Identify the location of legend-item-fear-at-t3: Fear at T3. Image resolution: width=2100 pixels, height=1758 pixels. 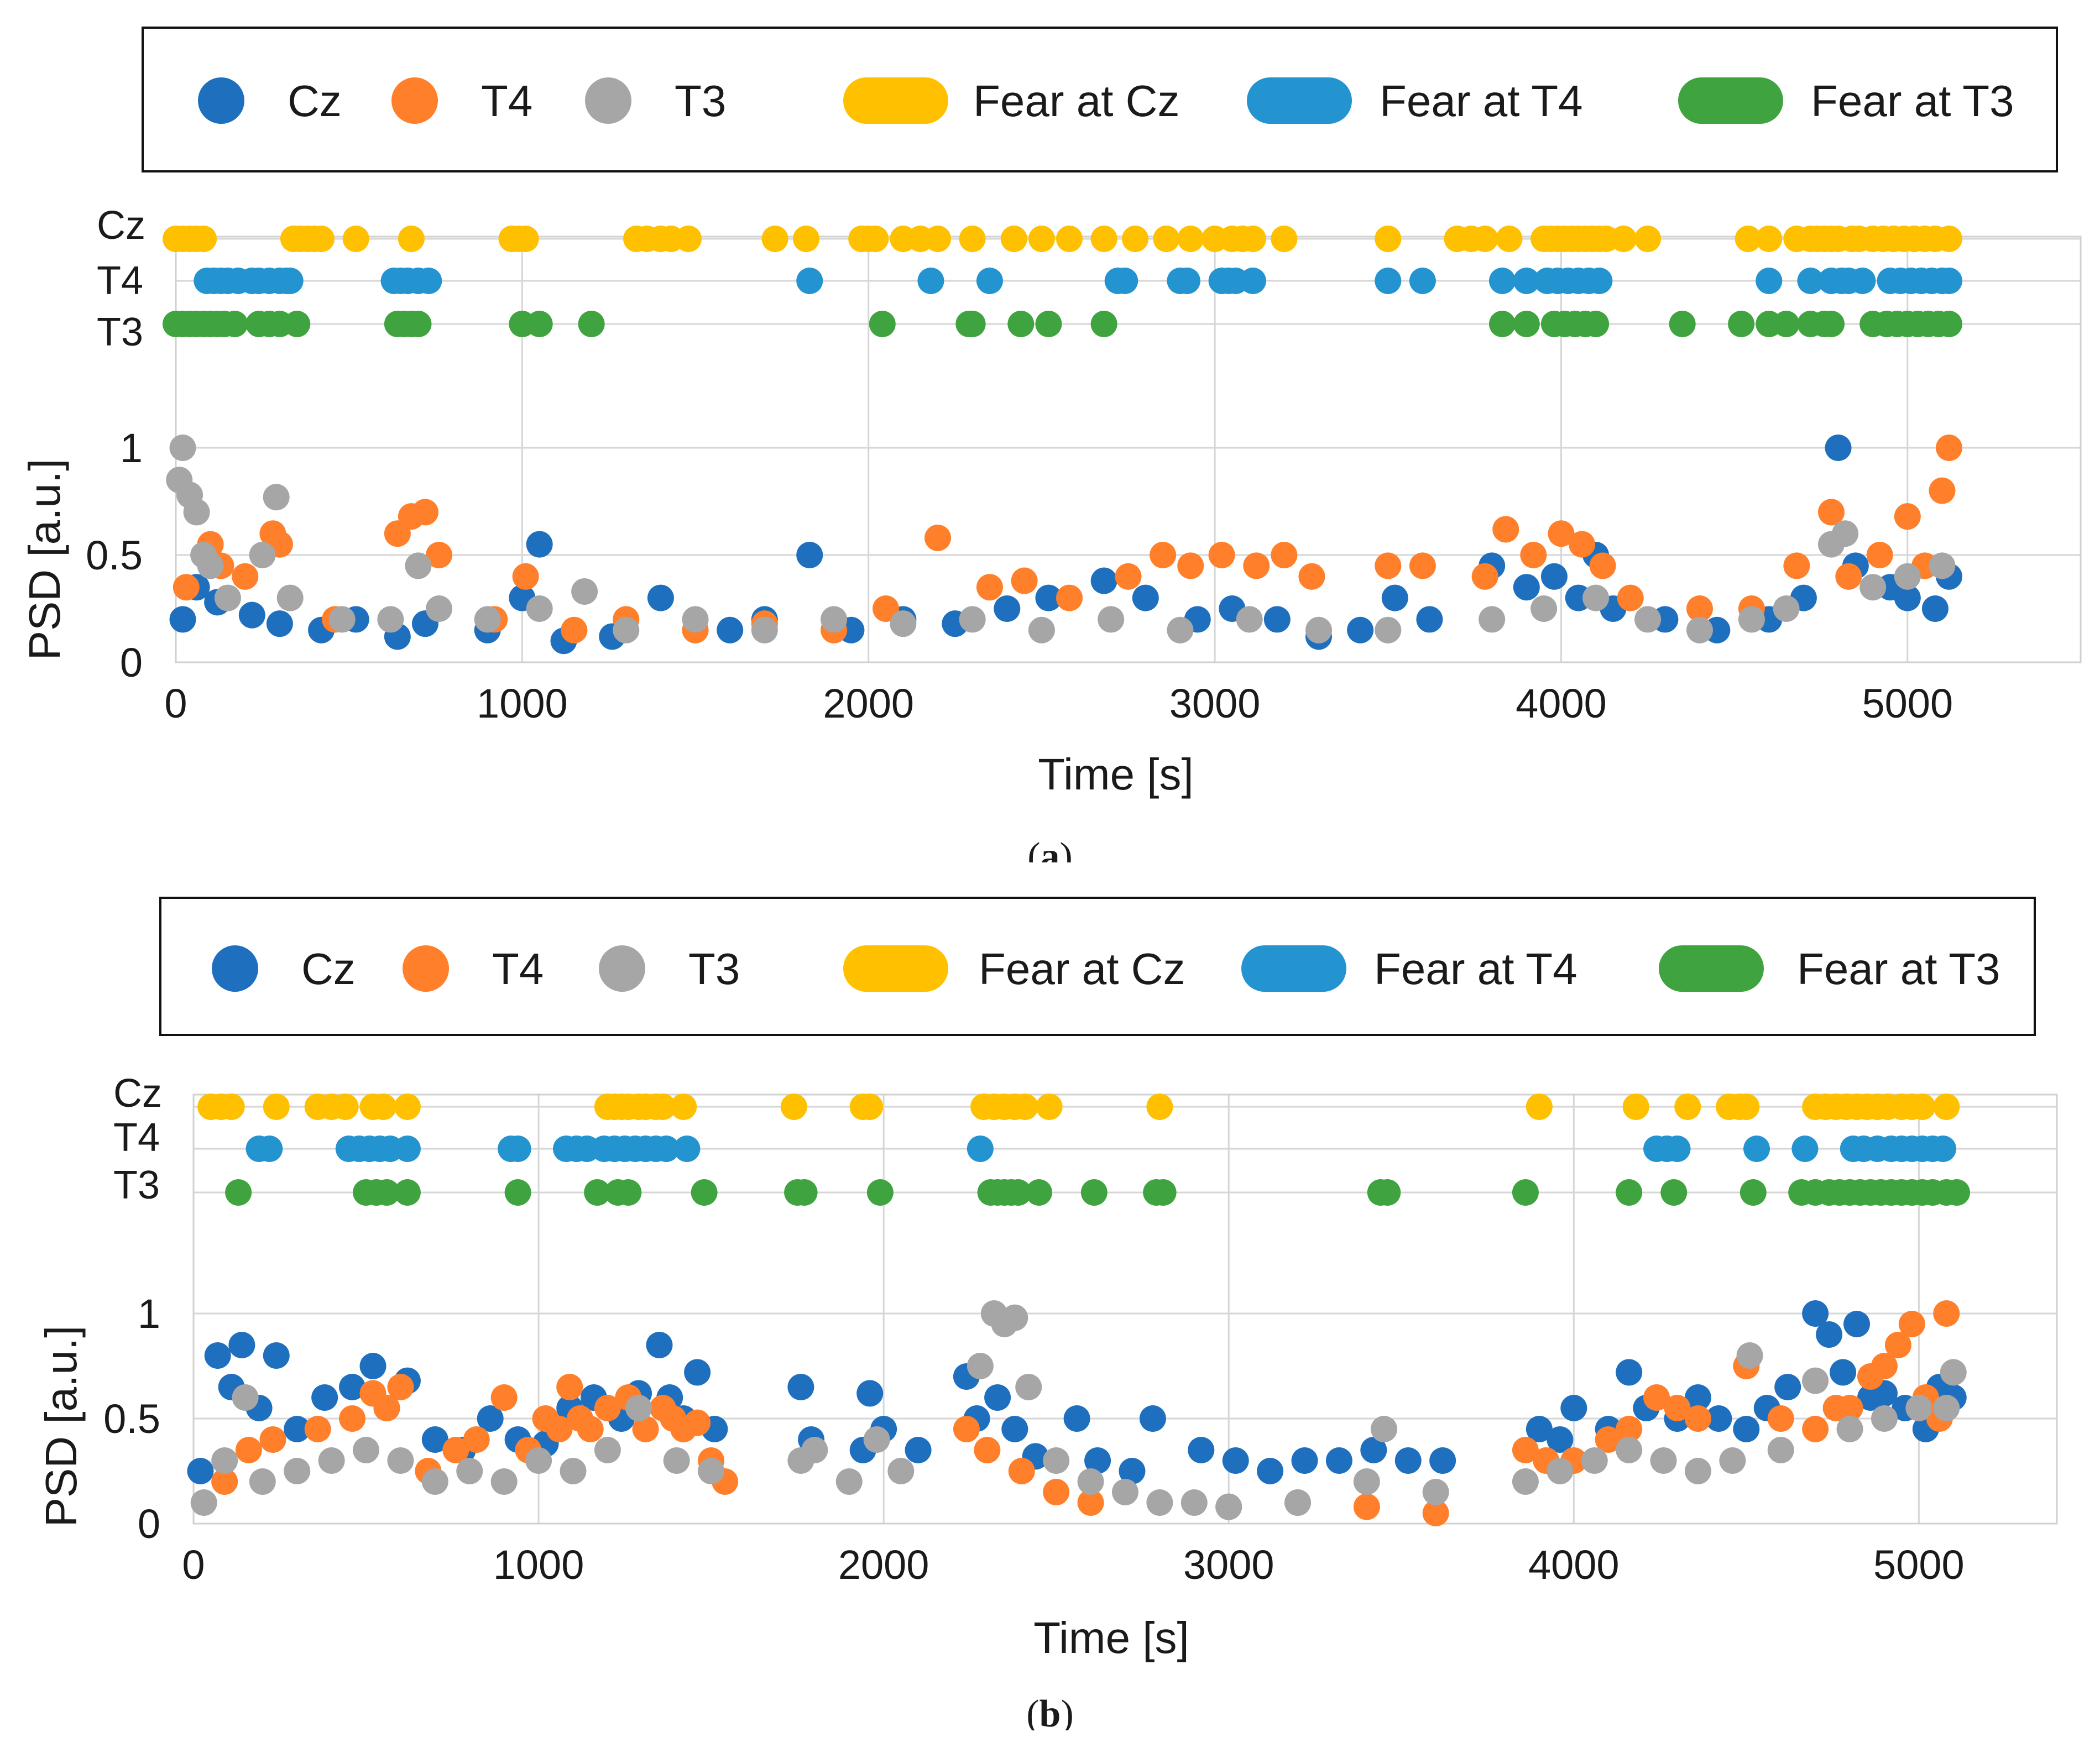
(1829, 968).